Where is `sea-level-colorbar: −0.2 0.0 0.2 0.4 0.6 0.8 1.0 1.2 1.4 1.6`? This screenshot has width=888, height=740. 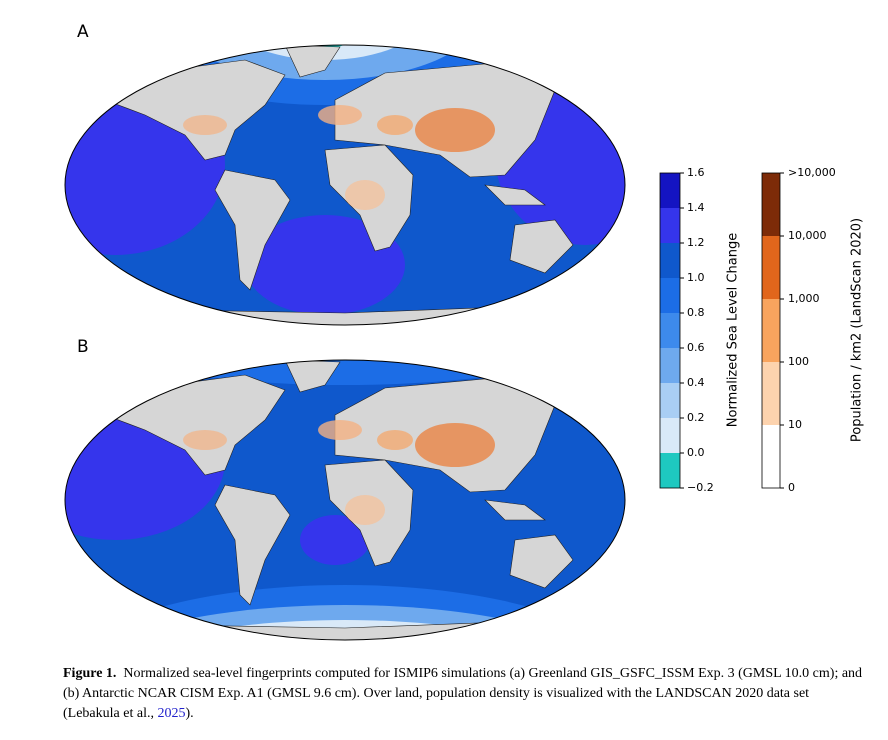
sea-level-colorbar: −0.2 0.0 0.2 0.4 0.6 0.8 1.0 1.2 1.4 1.6 is located at coordinates (686, 330).